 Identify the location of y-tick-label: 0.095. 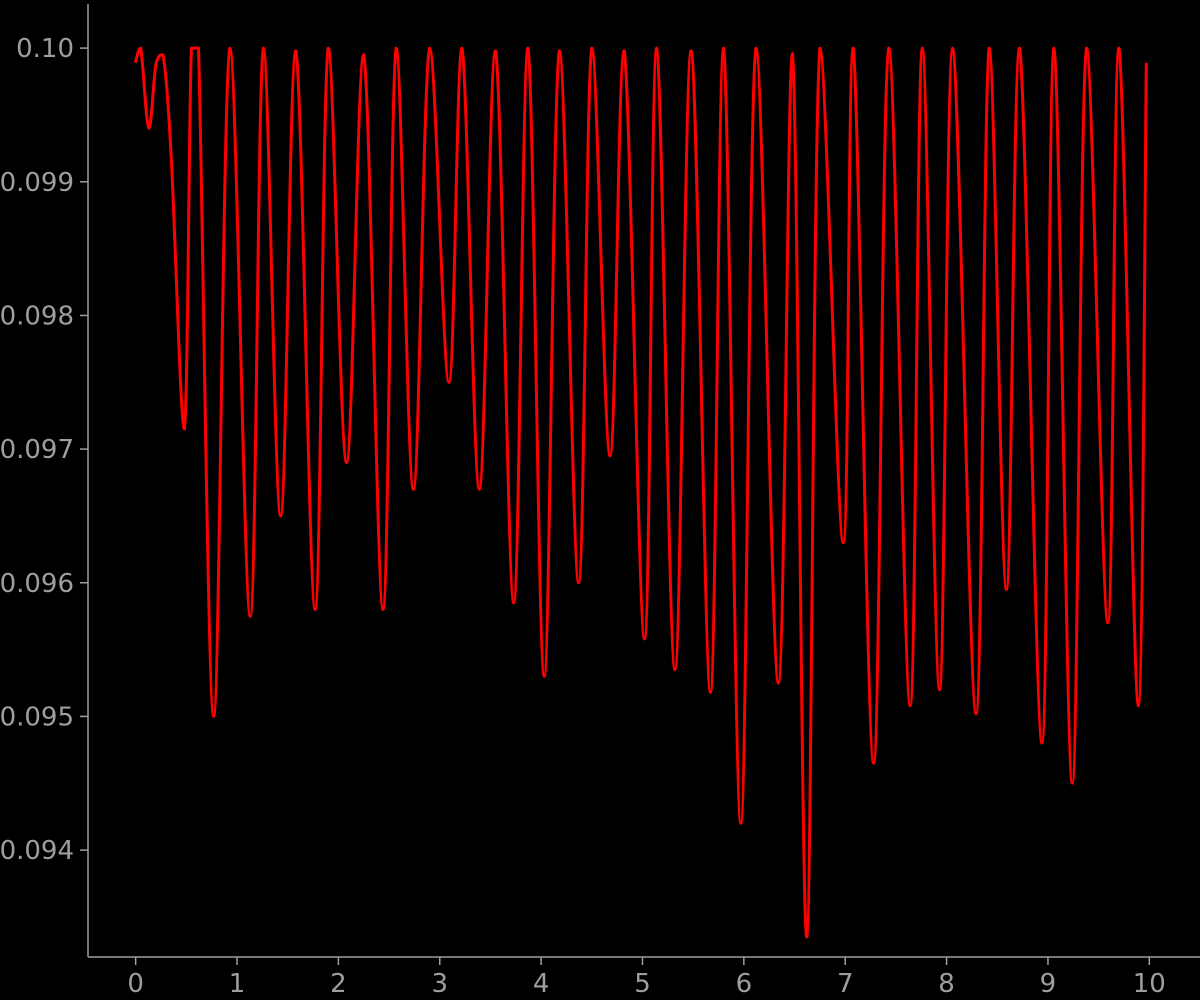
(37, 717).